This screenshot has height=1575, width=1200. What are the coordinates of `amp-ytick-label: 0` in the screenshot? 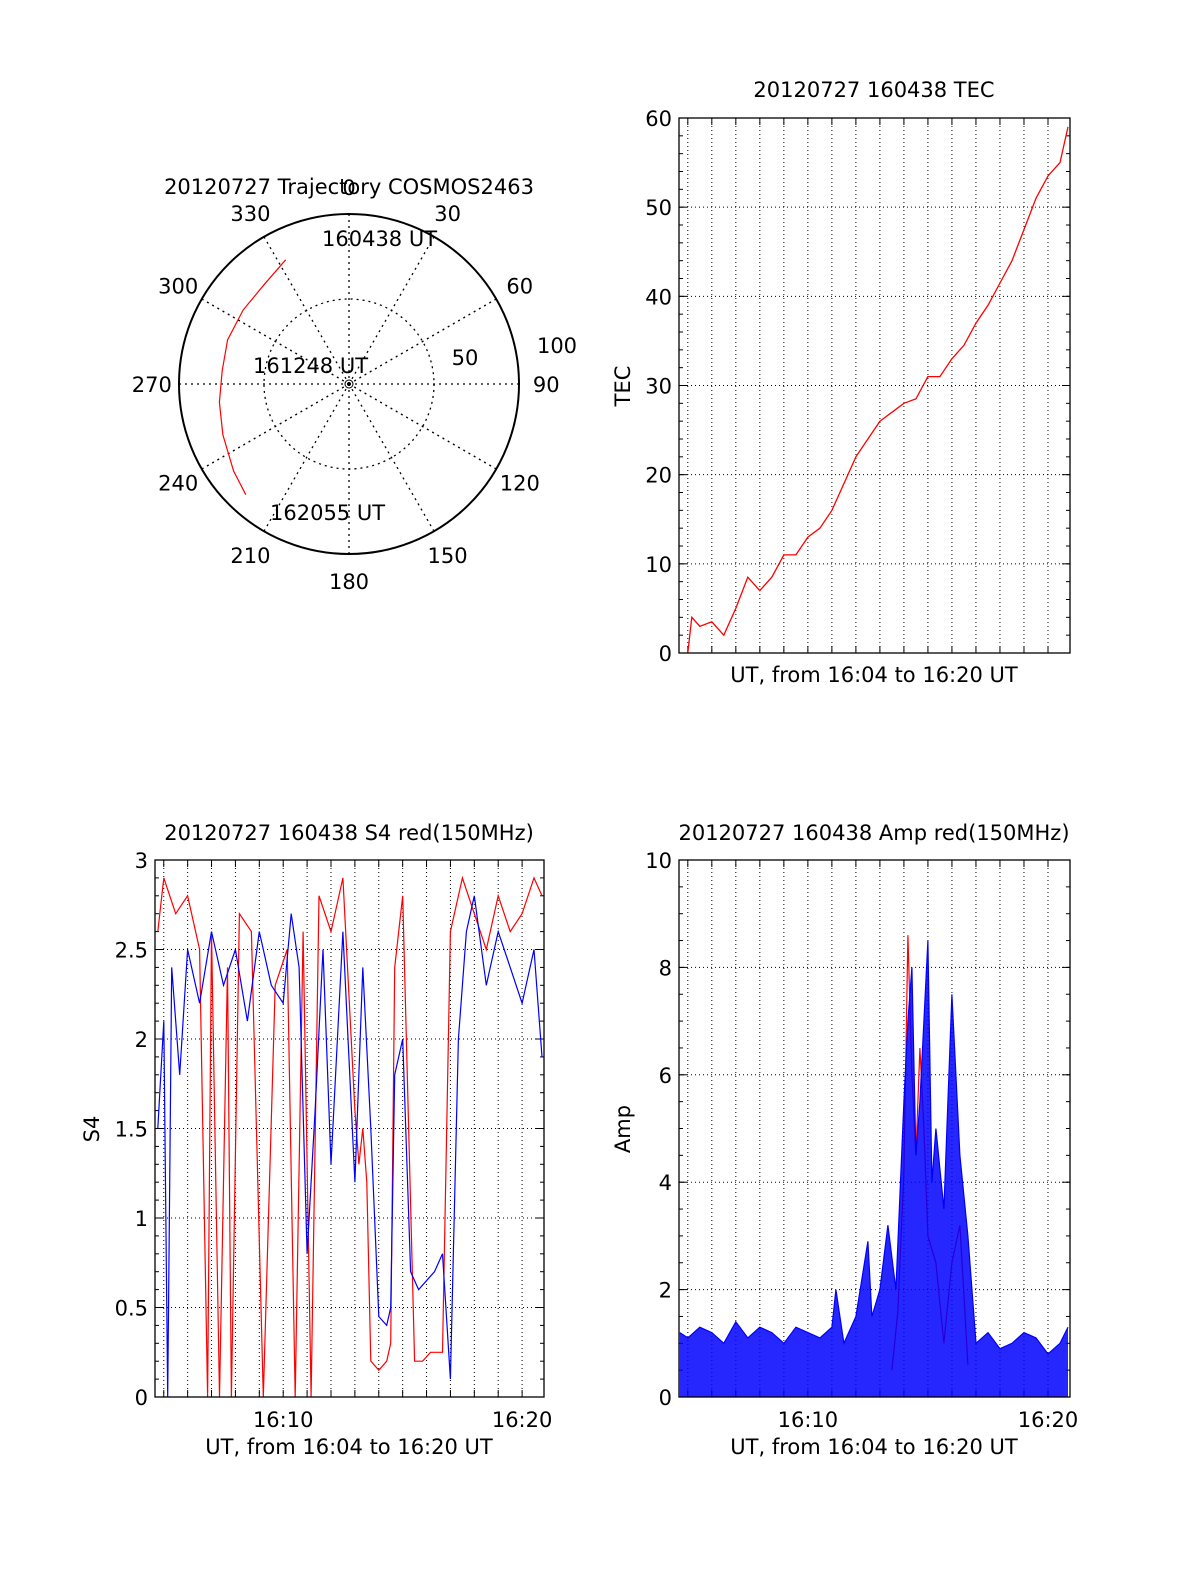 It's located at (665, 1398).